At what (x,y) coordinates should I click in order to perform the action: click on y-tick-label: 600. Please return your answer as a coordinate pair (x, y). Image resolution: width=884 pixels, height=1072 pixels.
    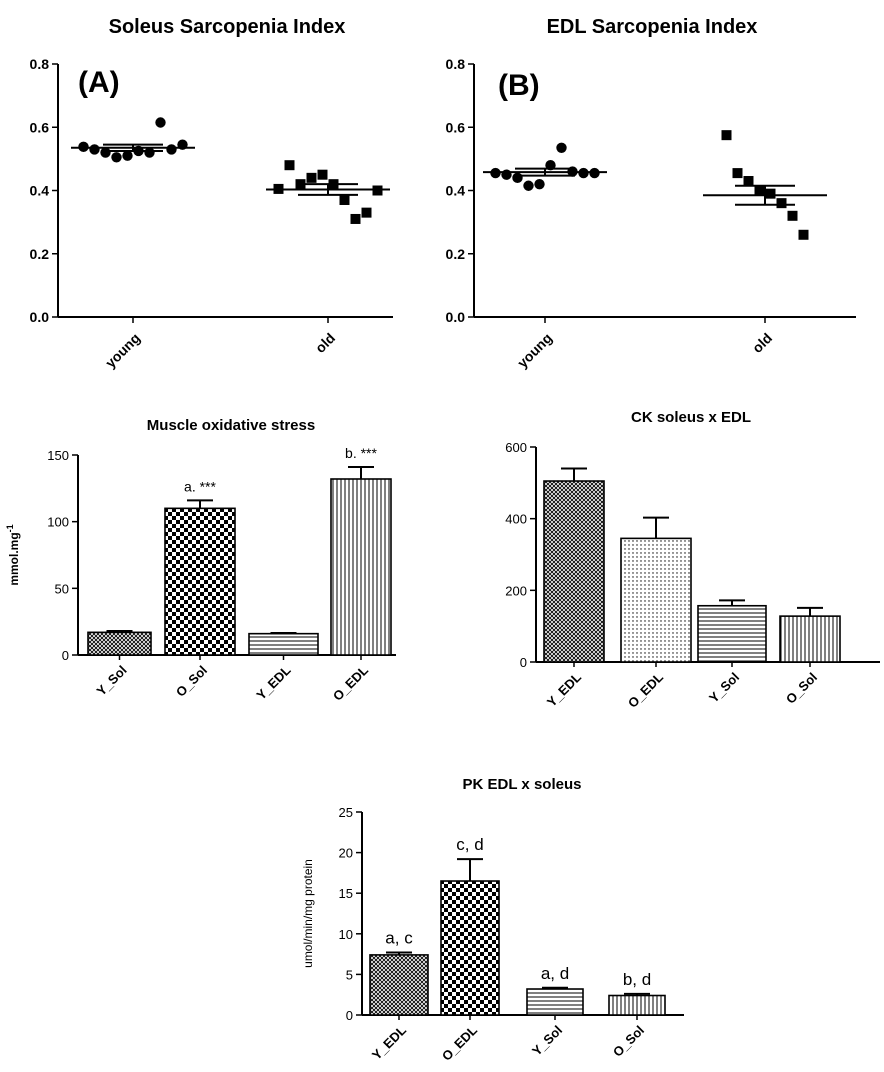
    Looking at the image, I should click on (516, 447).